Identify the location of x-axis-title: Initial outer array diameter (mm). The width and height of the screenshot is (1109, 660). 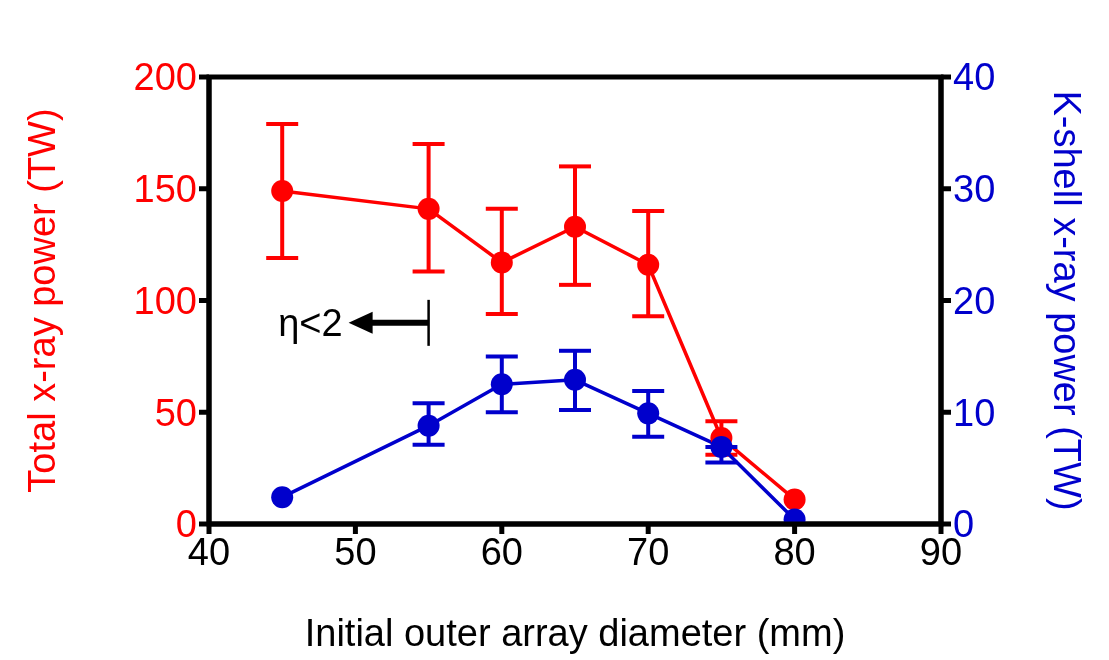
(575, 633).